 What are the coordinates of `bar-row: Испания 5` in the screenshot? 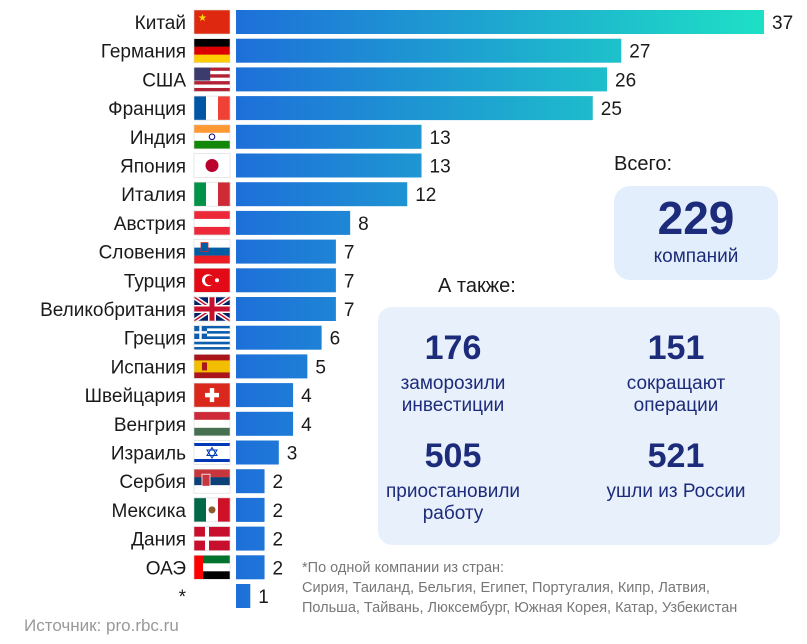 It's located at (218, 366).